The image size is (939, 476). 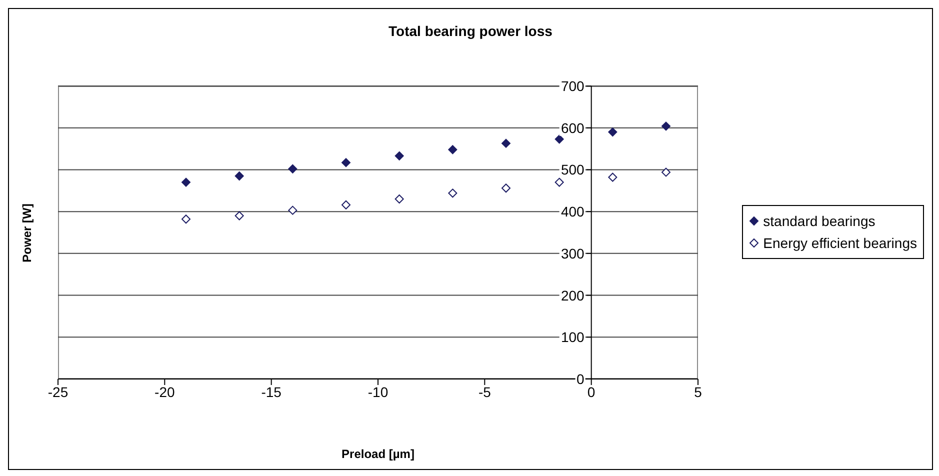 What do you see at coordinates (572, 253) in the screenshot?
I see `y-tick-label: 300` at bounding box center [572, 253].